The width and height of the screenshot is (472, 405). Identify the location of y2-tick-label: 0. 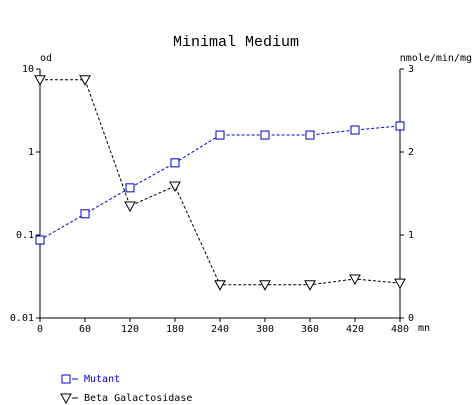
(411, 318).